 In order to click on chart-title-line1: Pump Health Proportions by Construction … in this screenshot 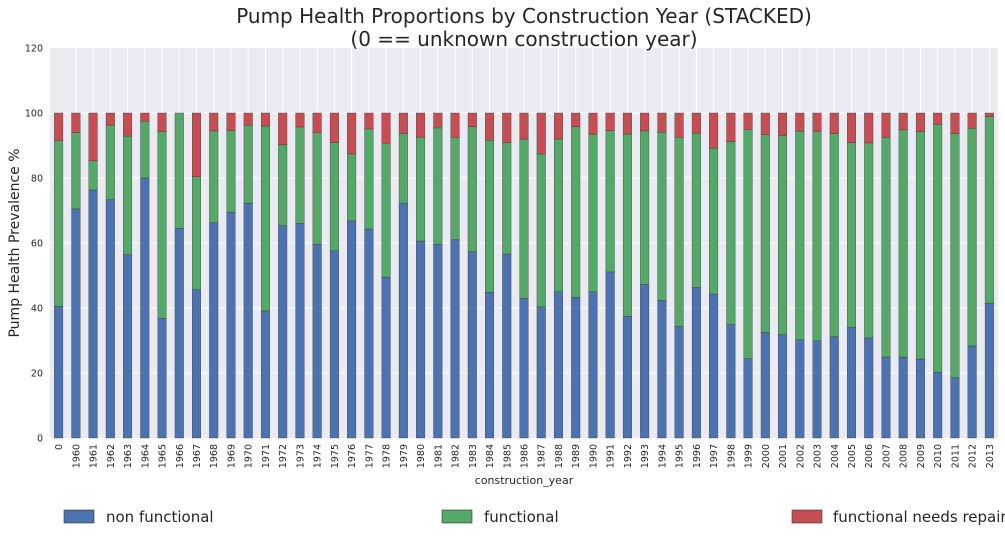, I will do `click(524, 16)`.